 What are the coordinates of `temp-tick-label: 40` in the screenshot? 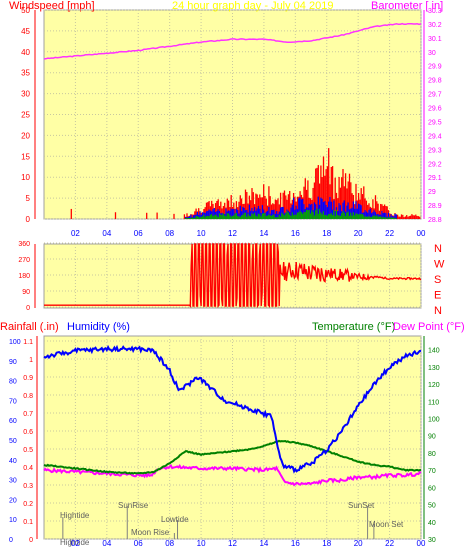 It's located at (432, 523).